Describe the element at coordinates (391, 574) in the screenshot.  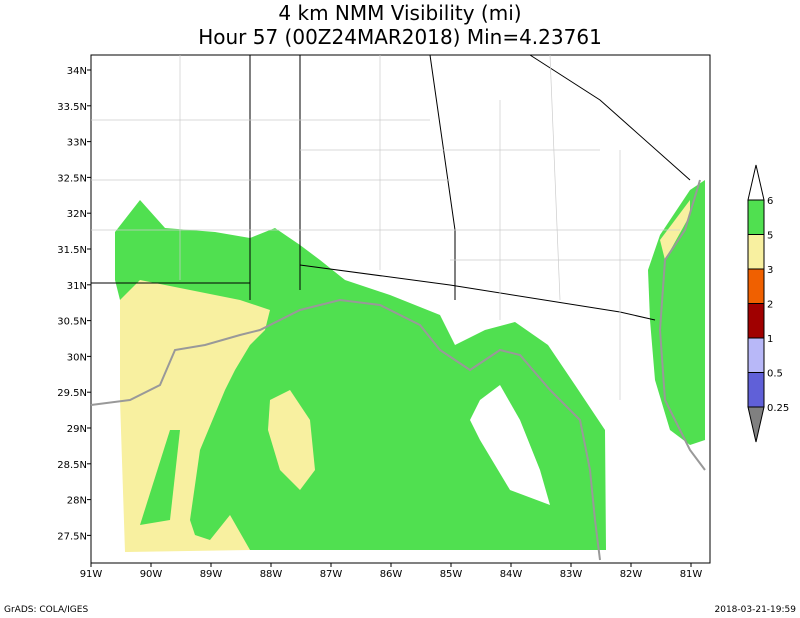
I see `lon-label: 86W` at that location.